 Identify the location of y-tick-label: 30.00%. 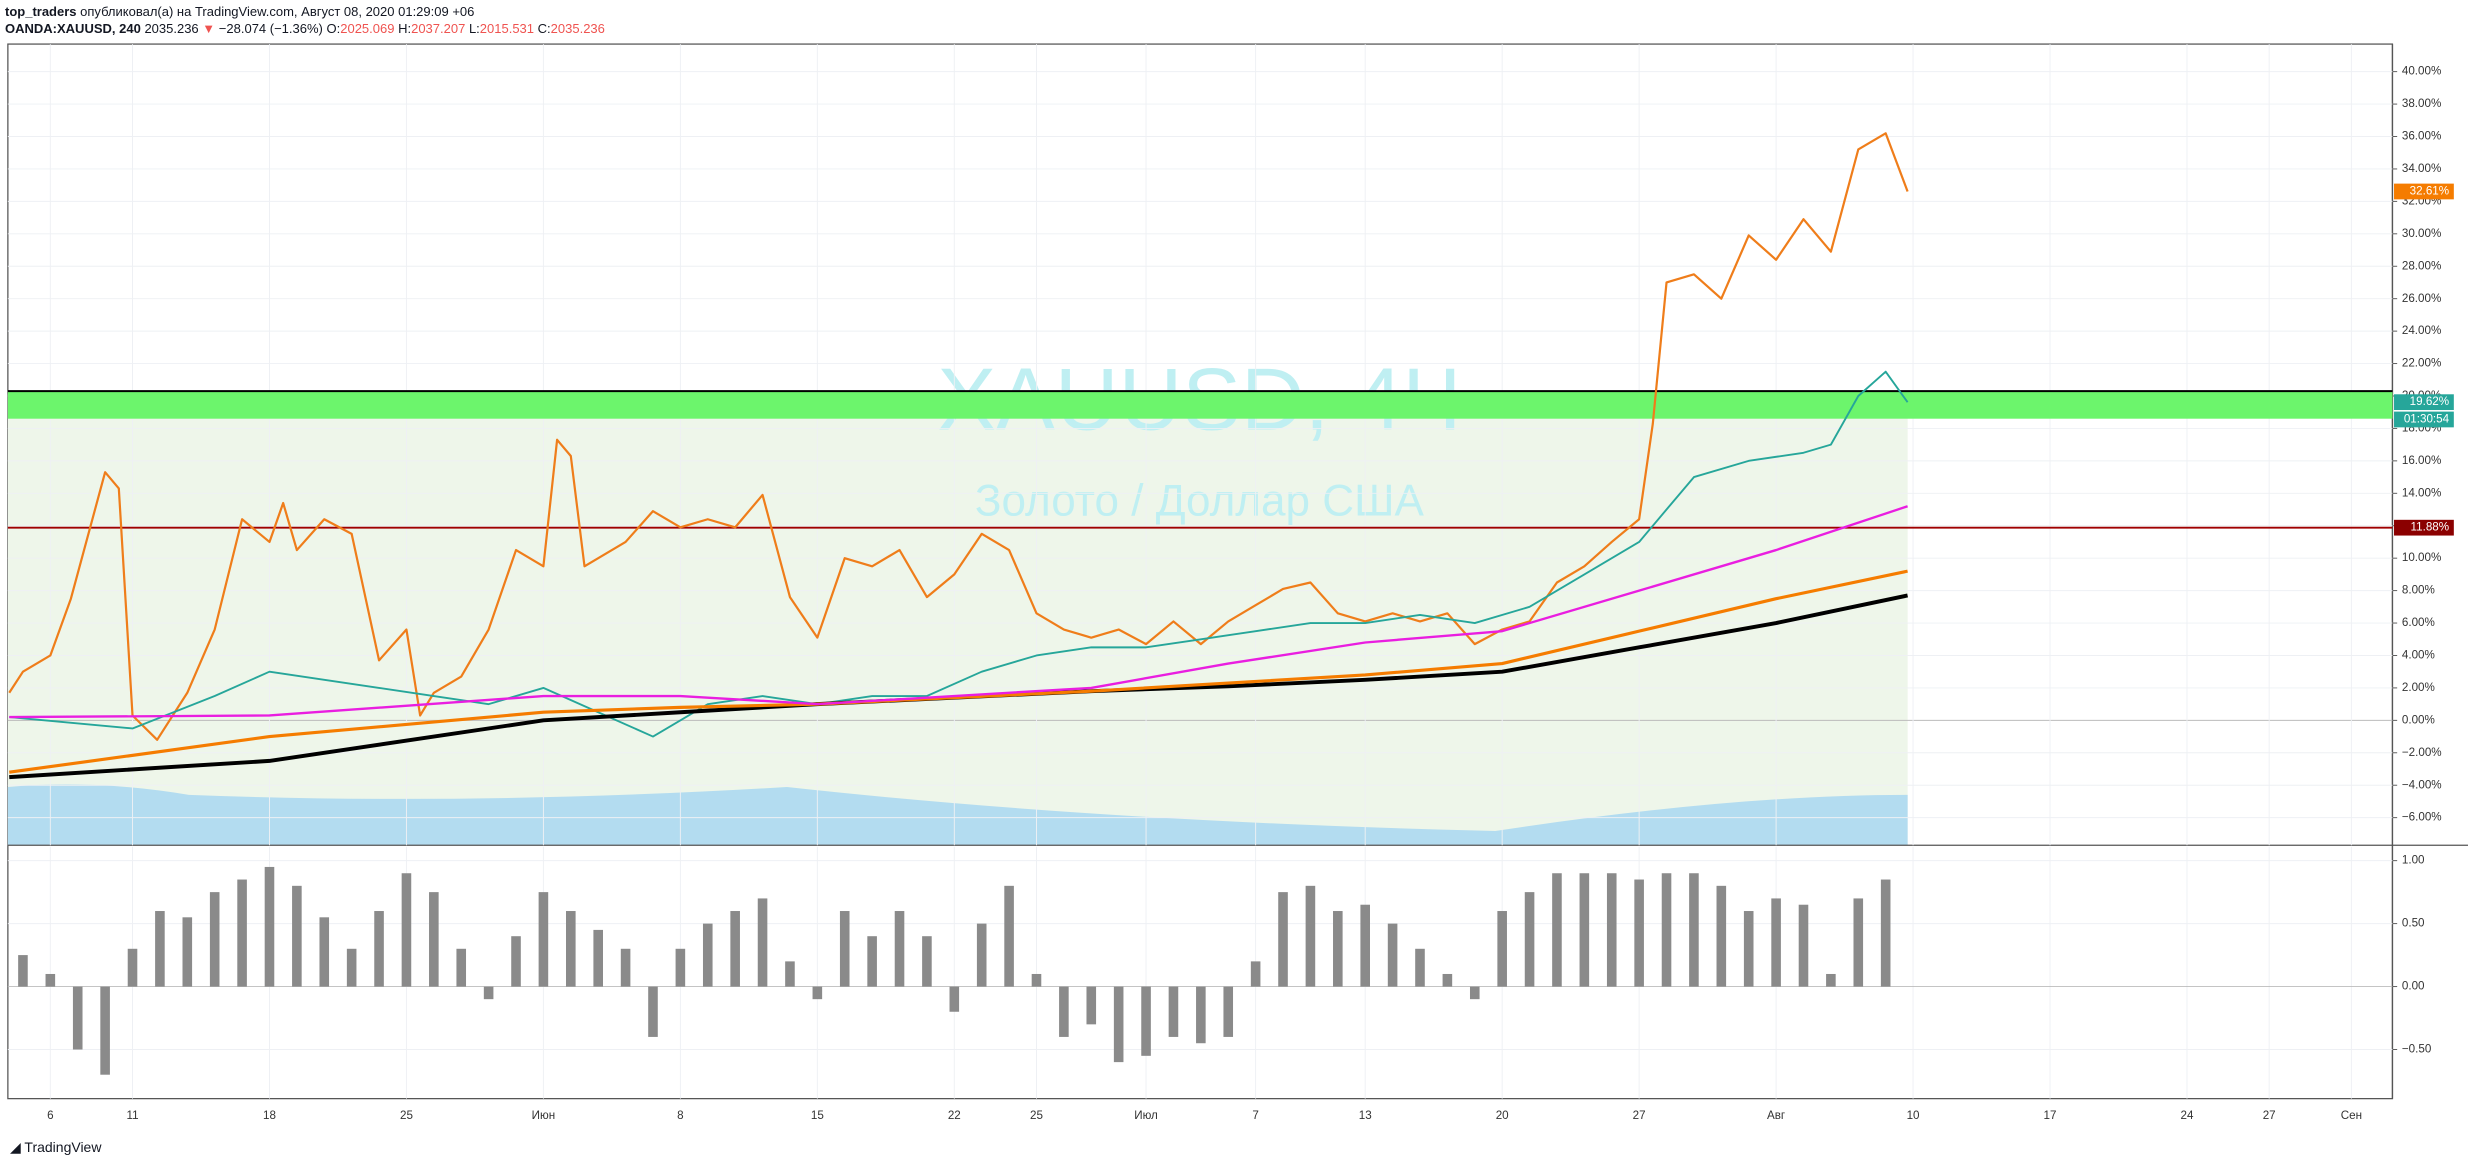
(2421, 233).